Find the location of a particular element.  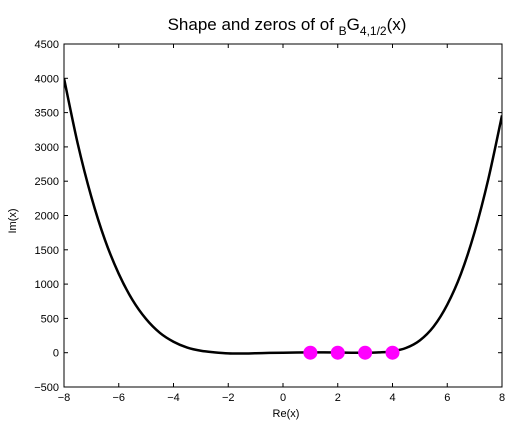

y-tick-label: 4500 is located at coordinates (47, 45).